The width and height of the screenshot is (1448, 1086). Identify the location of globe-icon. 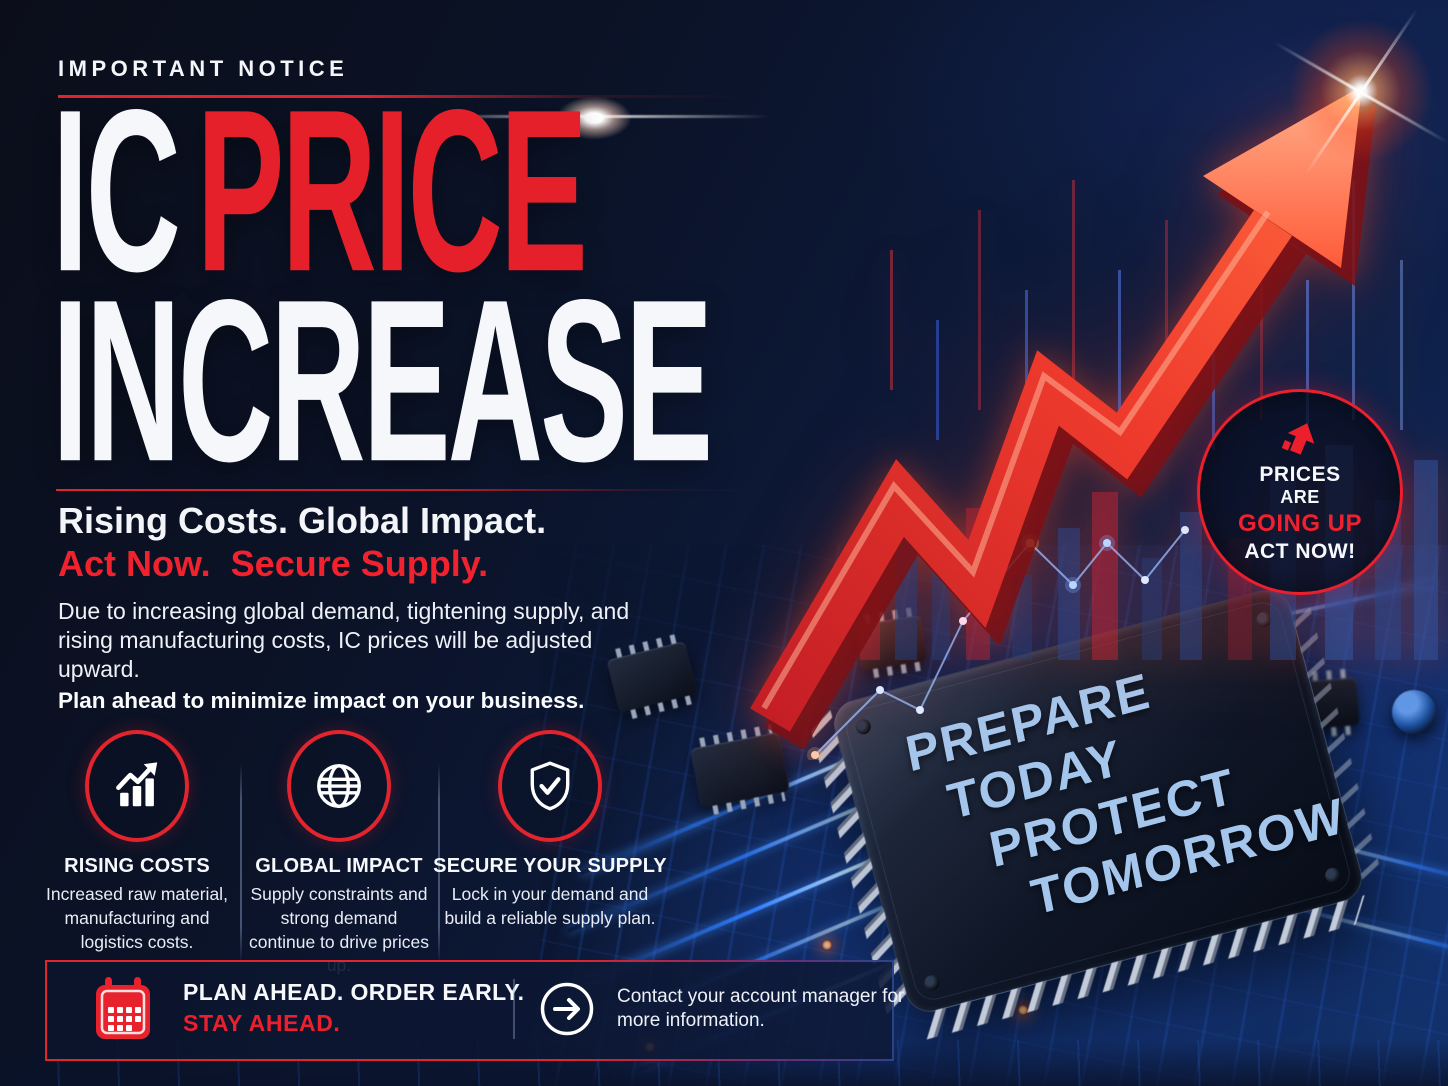
(339, 786).